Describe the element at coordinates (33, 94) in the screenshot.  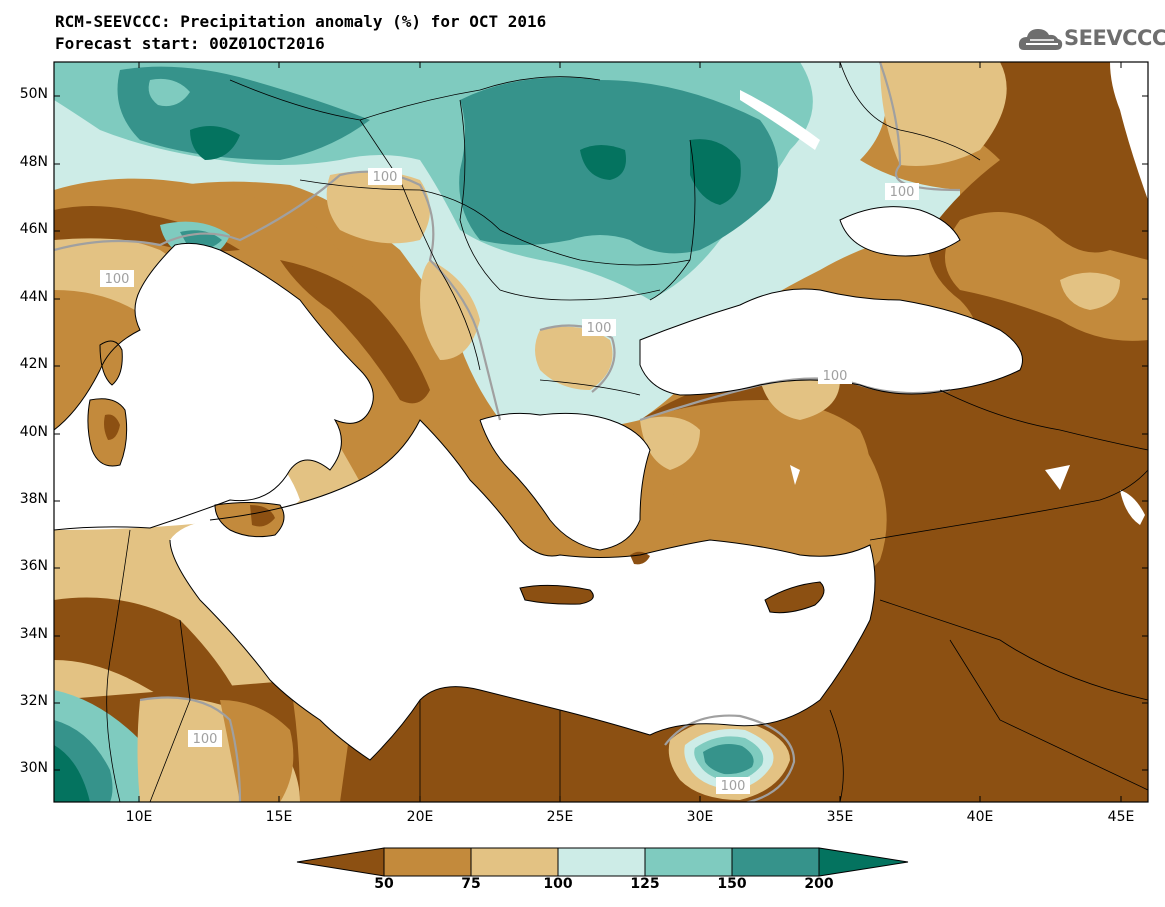
I see `lat-label: 50N` at that location.